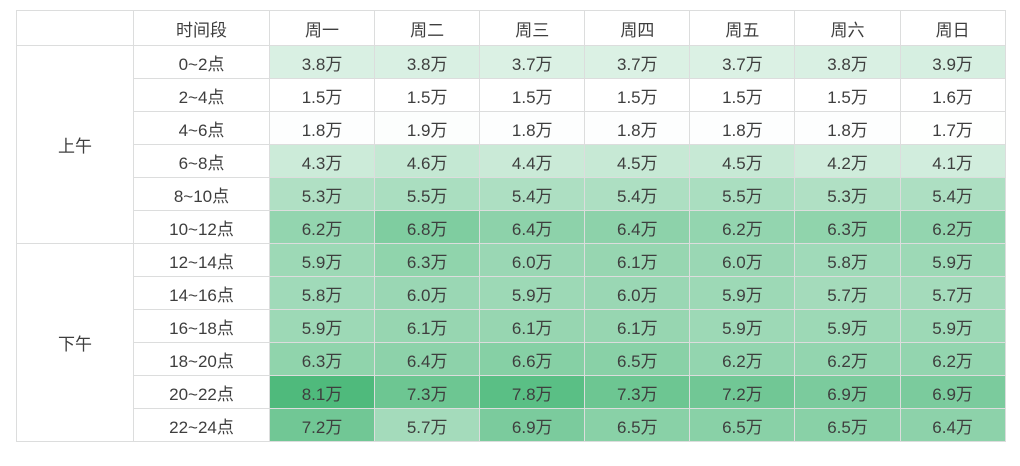 Image resolution: width=1020 pixels, height=466 pixels. I want to click on row-header-period: 10~12点, so click(201, 227).